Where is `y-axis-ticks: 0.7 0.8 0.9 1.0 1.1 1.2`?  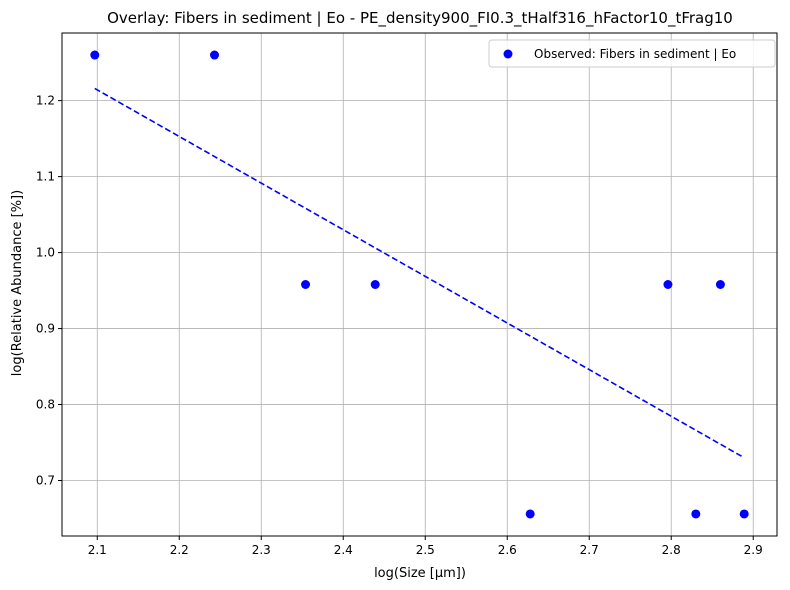
y-axis-ticks: 0.7 0.8 0.9 1.0 1.1 1.2 is located at coordinates (49, 291).